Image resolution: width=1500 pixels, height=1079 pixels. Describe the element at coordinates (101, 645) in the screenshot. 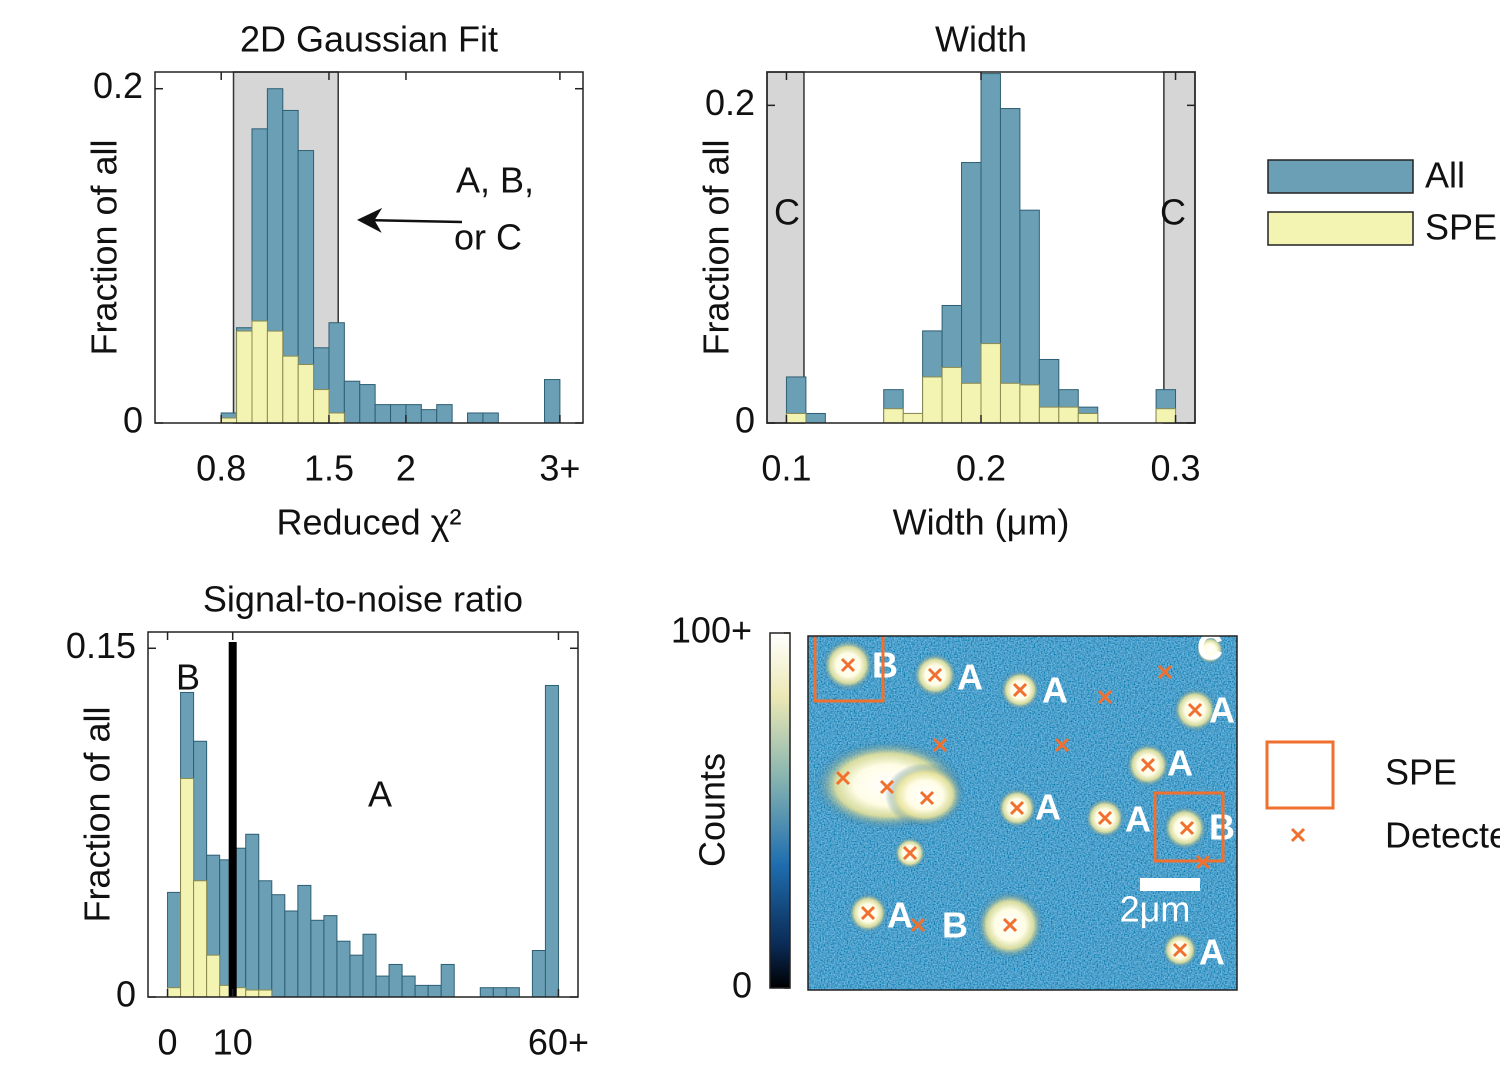

I see `y-tick-label: 0.15` at that location.